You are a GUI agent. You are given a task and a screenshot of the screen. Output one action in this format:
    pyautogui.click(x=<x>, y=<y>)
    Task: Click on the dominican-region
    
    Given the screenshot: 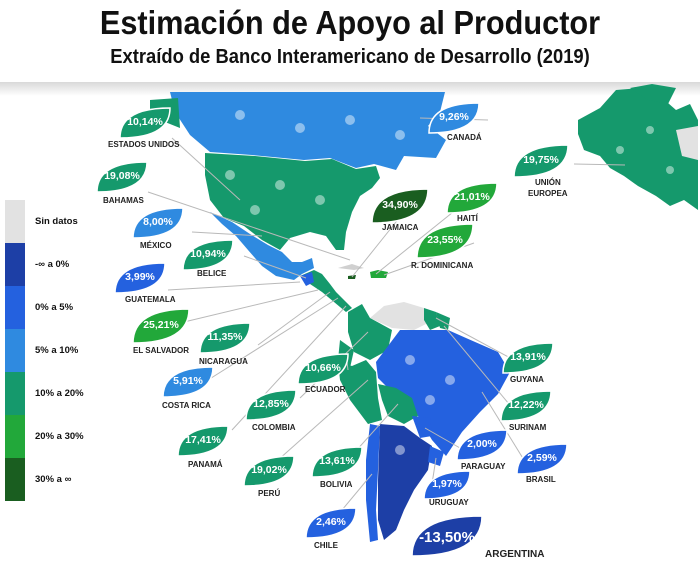 What is the action you would take?
    pyautogui.click(x=383, y=274)
    